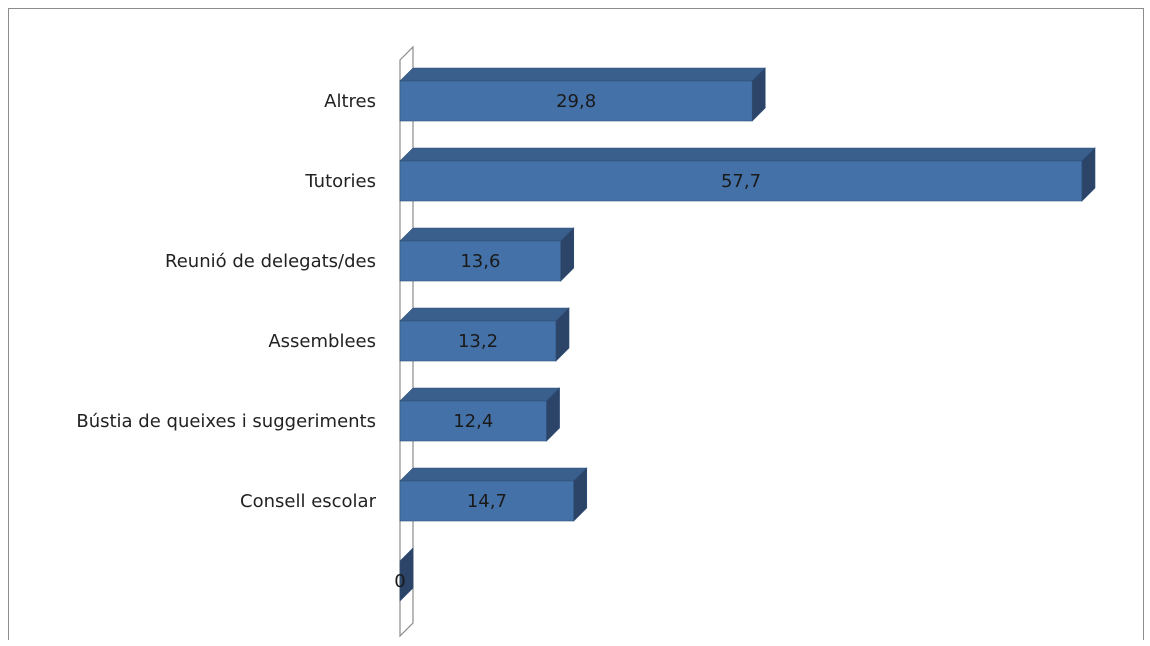 This screenshot has width=1150, height=646. I want to click on category-label: Consell escolar, so click(308, 501).